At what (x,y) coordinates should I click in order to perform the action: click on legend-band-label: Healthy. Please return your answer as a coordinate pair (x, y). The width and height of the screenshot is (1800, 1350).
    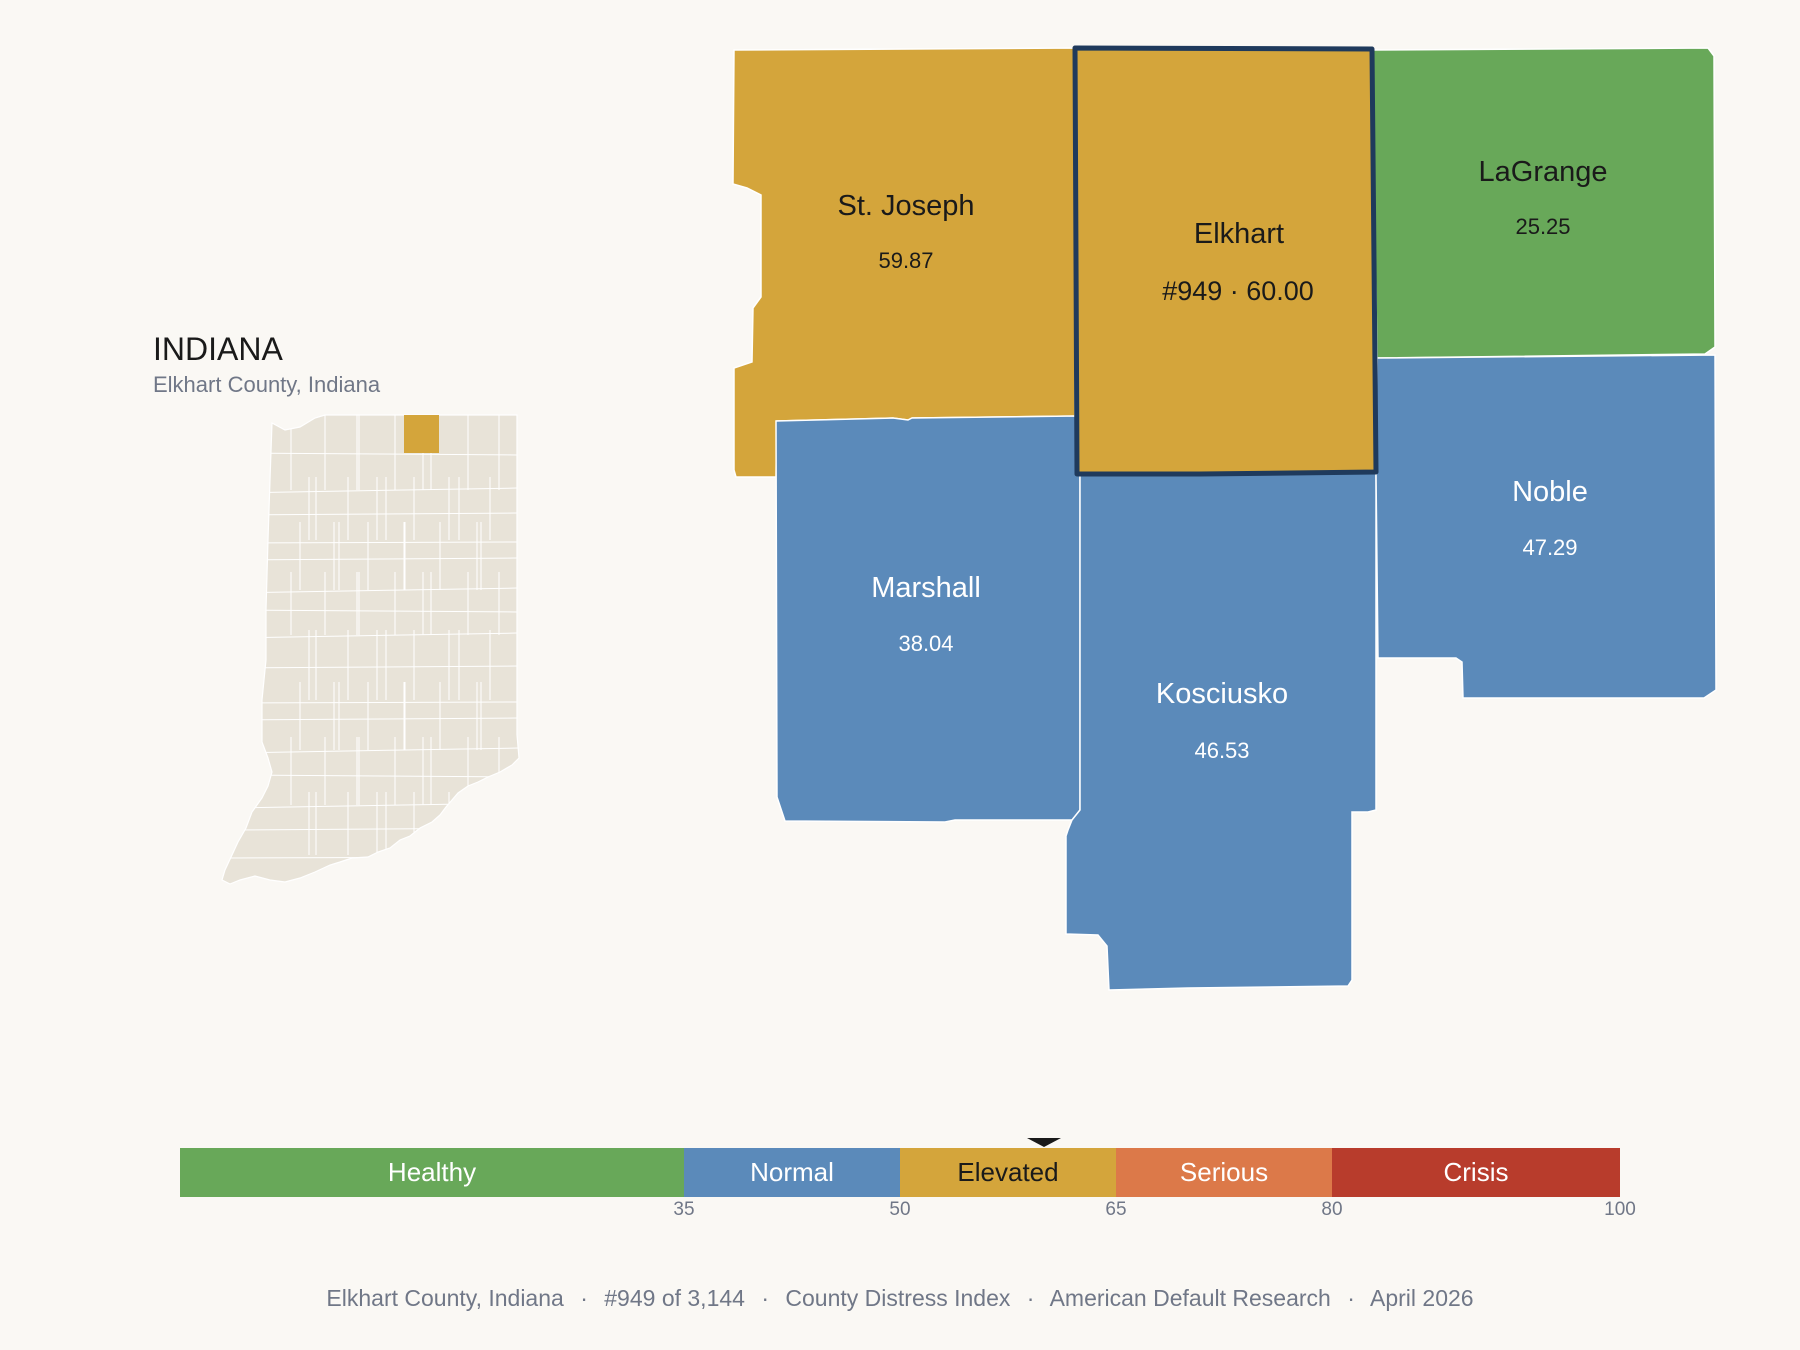
    Looking at the image, I should click on (432, 1172).